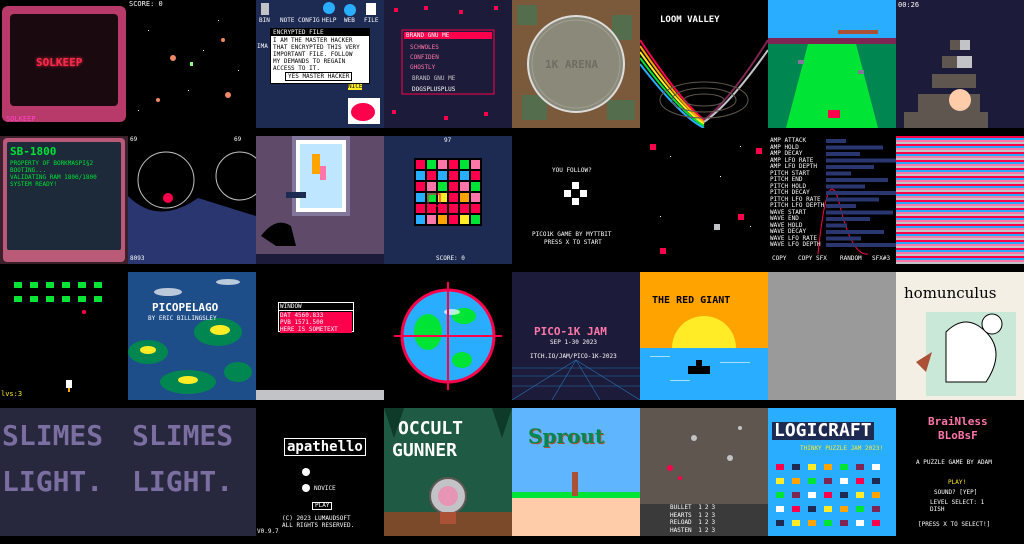 This screenshot has width=1024, height=544. Describe the element at coordinates (64, 64) in the screenshot. I see `tile-solkeep: SOLKEEP SOLKEEP` at that location.